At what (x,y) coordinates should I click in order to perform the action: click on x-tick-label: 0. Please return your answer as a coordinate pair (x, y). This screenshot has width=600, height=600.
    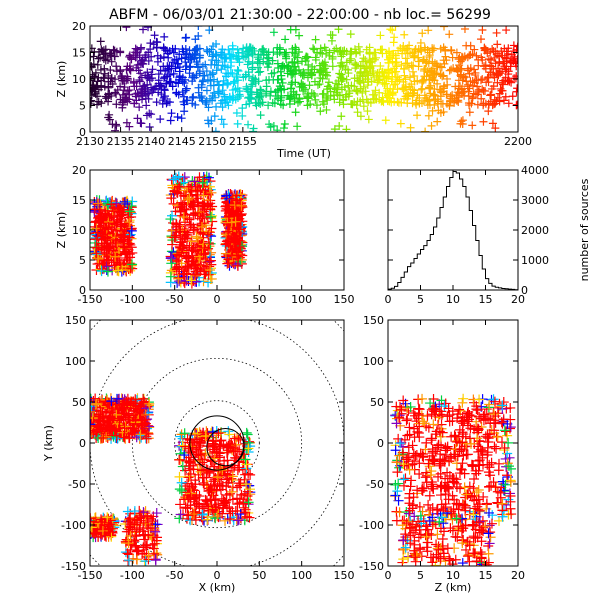
    Looking at the image, I should click on (388, 575).